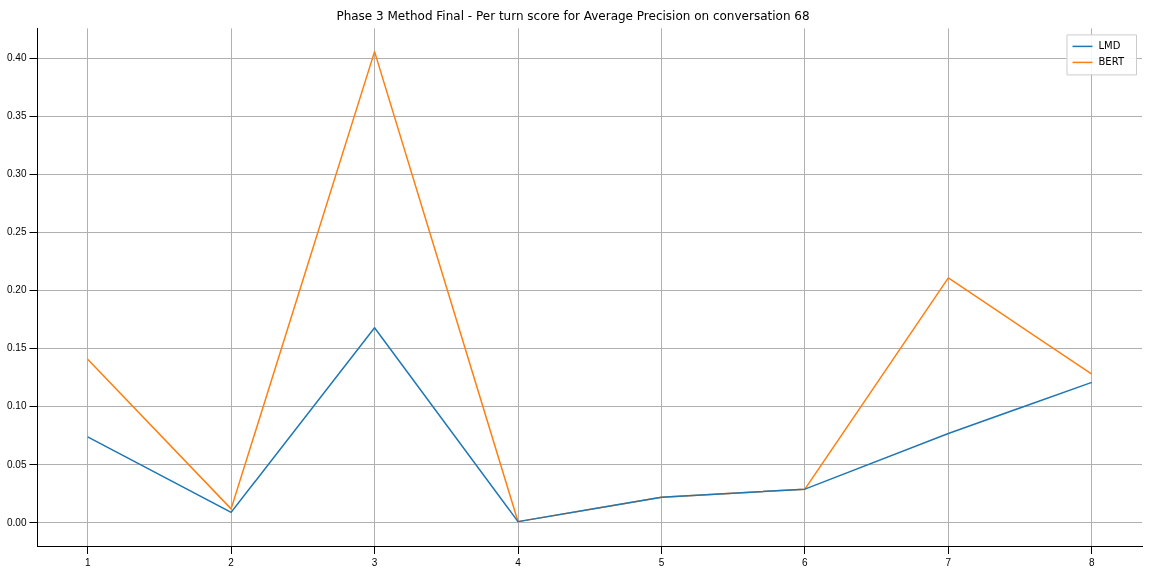  I want to click on y-tick-label: 0.30, so click(16, 174).